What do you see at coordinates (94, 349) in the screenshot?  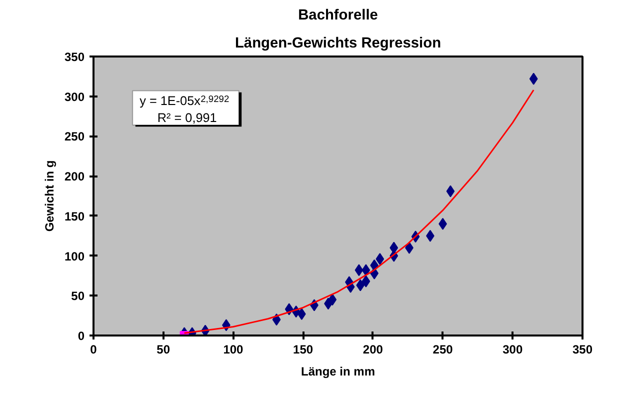 I see `x-tick-label: 0` at bounding box center [94, 349].